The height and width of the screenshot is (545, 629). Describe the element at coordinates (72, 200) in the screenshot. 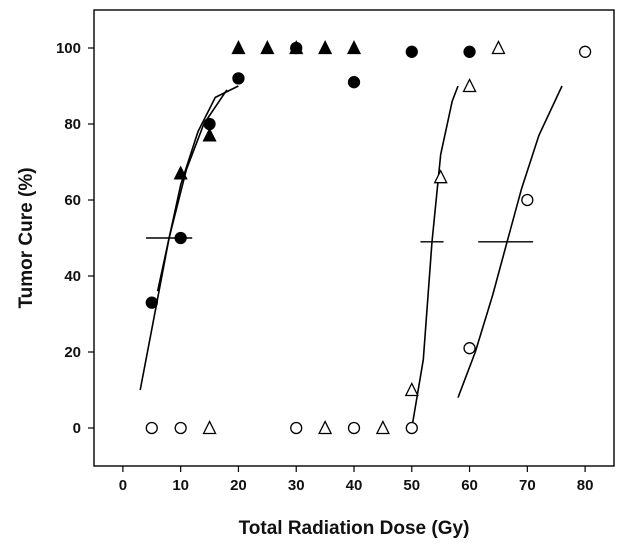

I see `y-tick-label: 60` at that location.